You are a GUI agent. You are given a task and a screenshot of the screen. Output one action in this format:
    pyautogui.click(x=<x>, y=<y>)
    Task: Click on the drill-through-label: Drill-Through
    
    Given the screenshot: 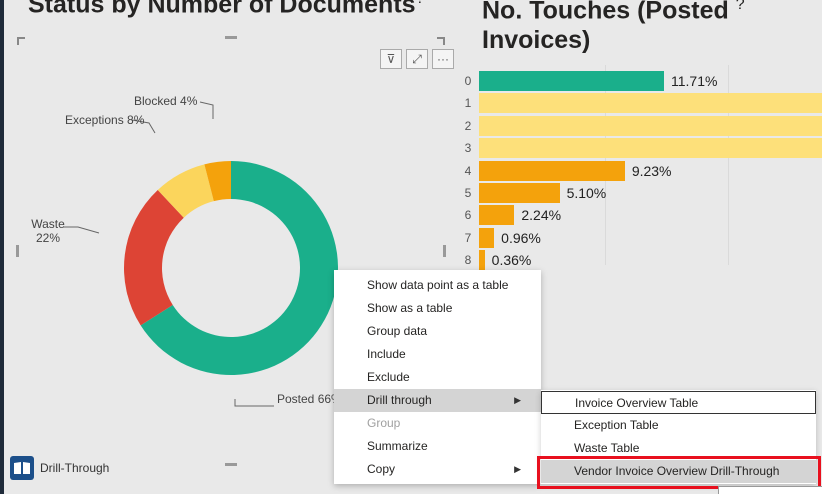 What is the action you would take?
    pyautogui.click(x=75, y=468)
    